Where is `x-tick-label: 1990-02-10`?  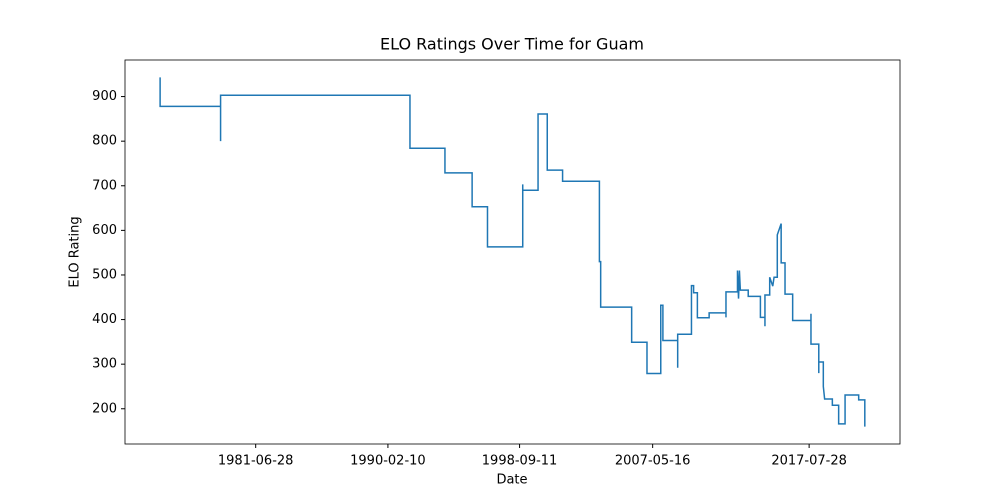 x-tick-label: 1990-02-10 is located at coordinates (388, 461).